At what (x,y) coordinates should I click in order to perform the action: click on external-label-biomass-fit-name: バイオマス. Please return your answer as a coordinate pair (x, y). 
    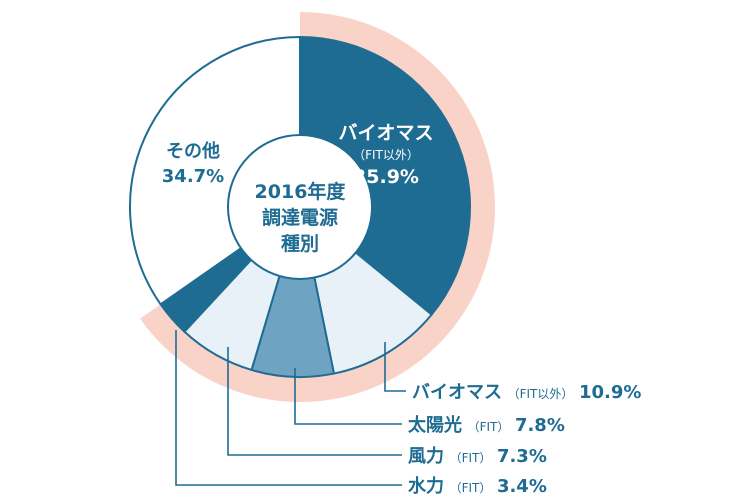
    Looking at the image, I should click on (457, 392).